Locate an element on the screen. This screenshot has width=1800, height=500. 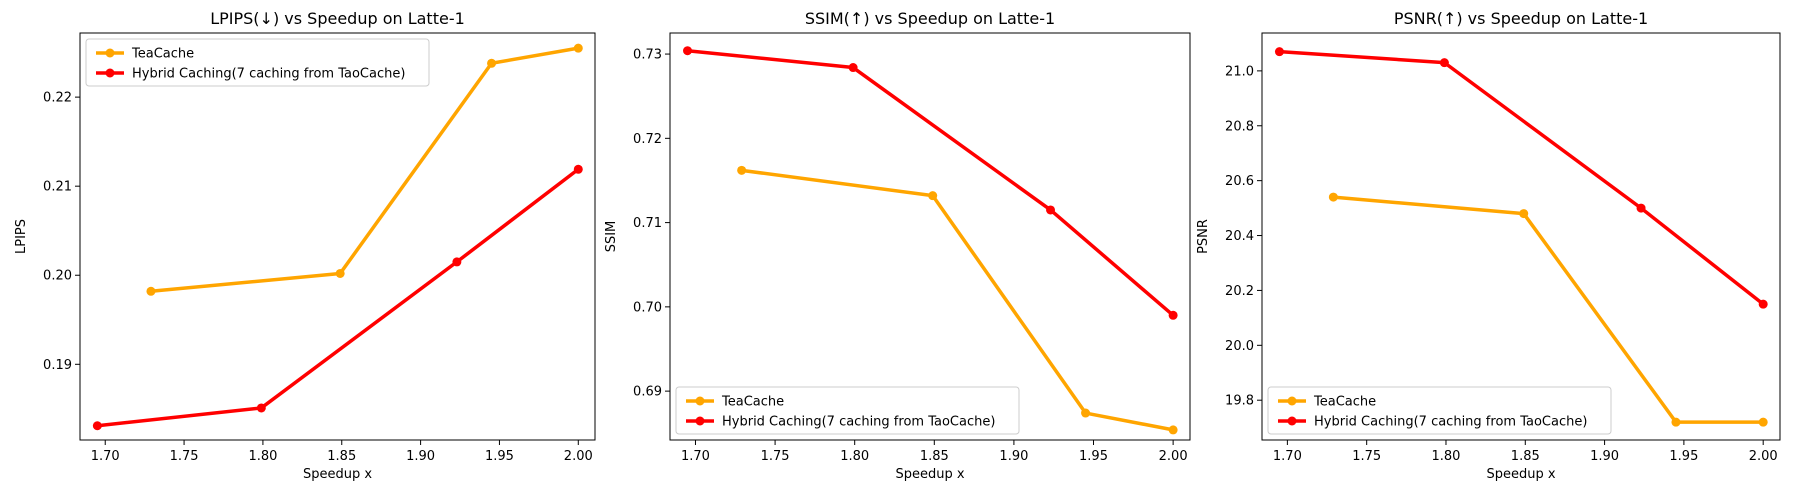
y-tick-label: 0.69 is located at coordinates (647, 392).